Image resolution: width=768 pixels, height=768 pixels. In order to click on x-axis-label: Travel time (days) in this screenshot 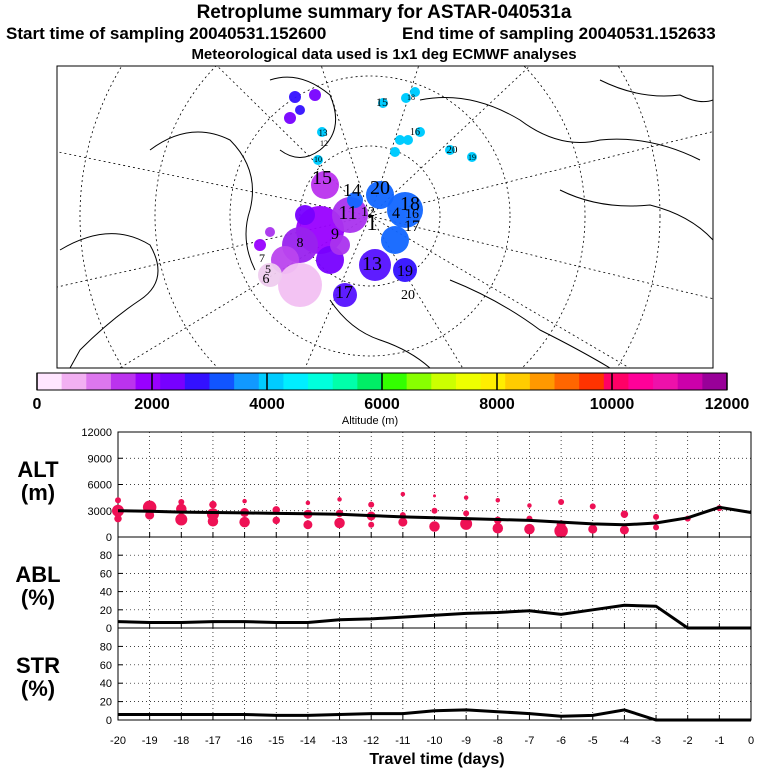, I will do `click(436, 759)`.